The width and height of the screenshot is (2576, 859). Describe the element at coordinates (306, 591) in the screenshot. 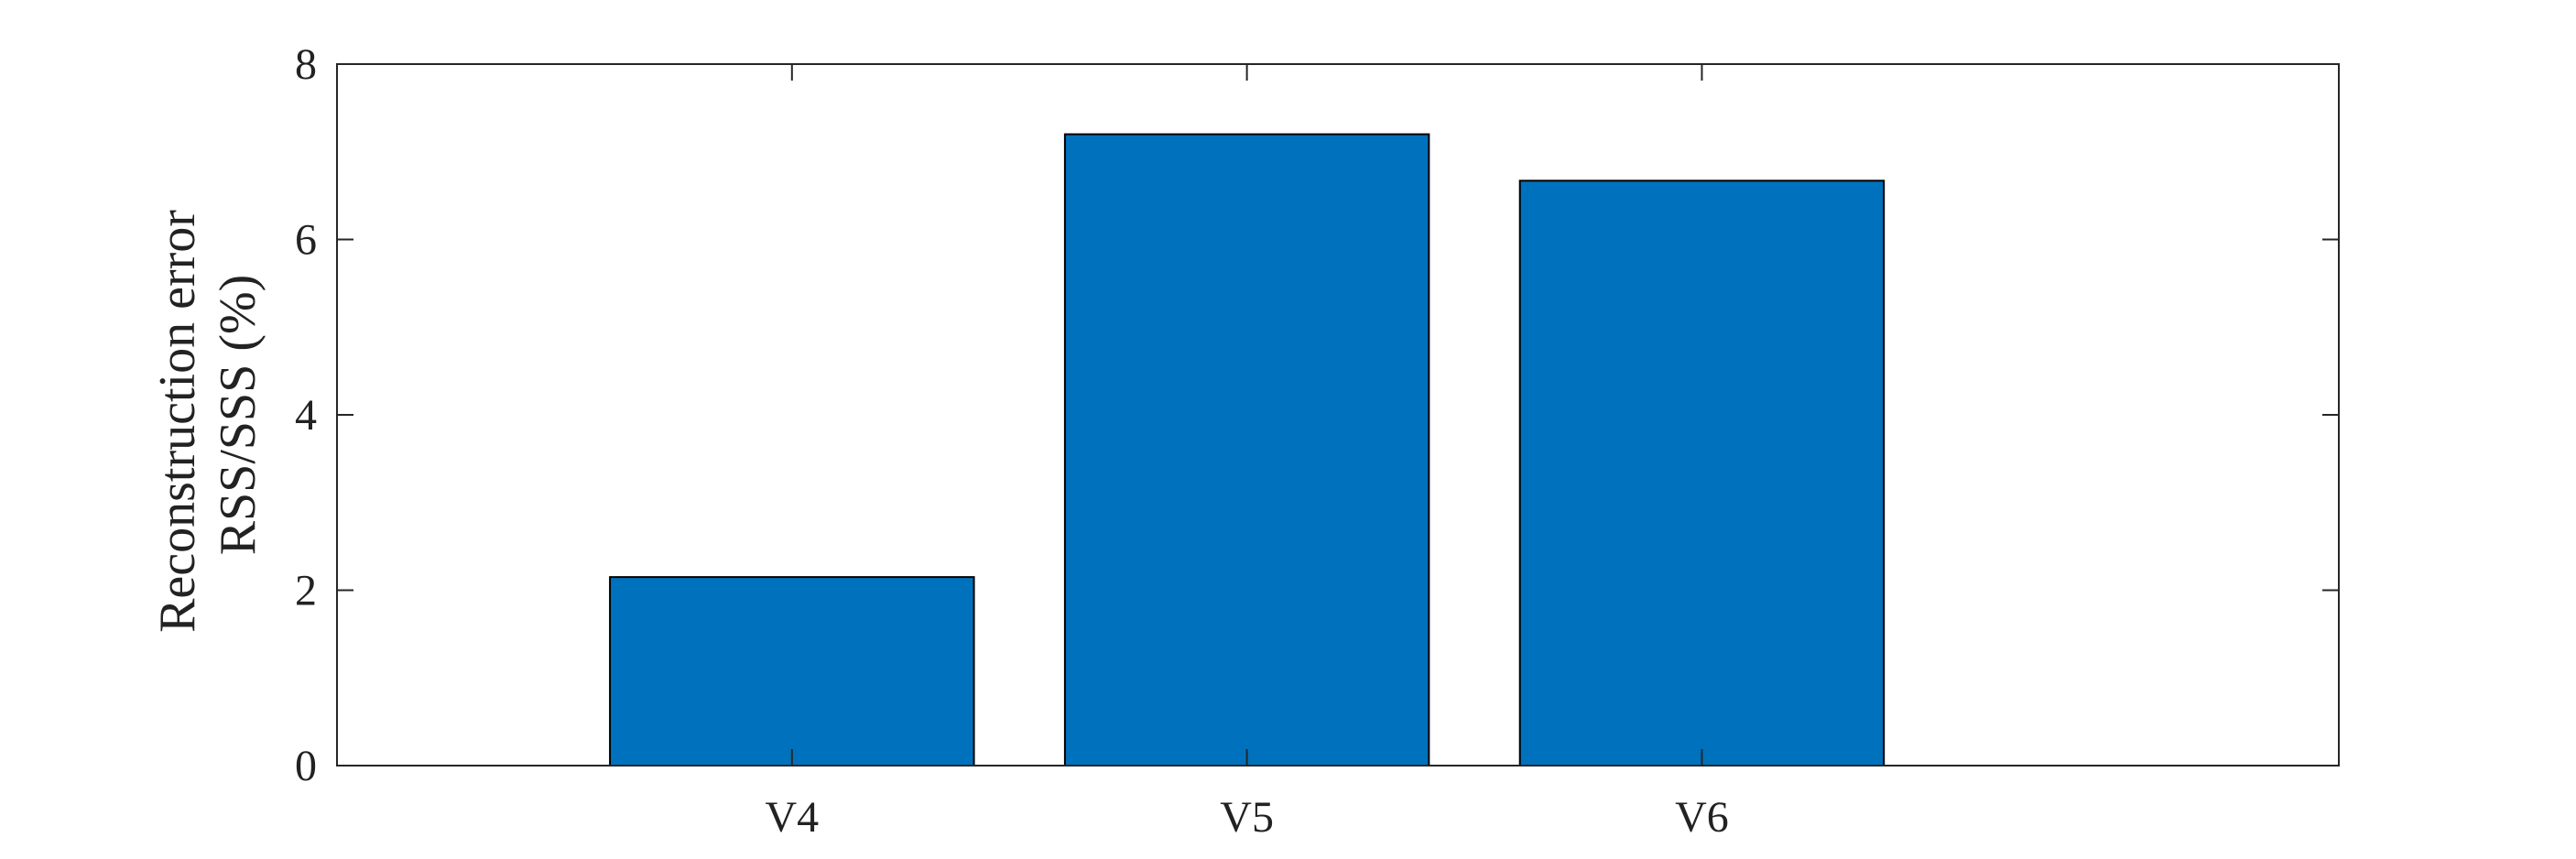

I see `y-tick-label: 2` at that location.